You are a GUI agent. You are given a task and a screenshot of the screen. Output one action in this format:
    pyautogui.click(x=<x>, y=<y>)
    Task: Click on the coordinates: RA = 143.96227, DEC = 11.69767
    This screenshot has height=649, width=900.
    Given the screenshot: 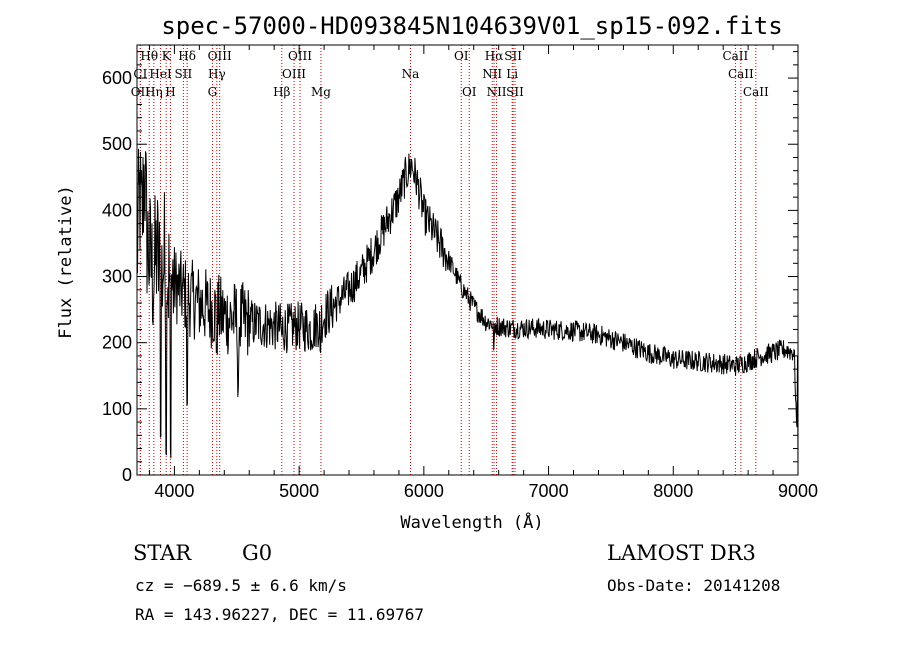 What is the action you would take?
    pyautogui.click(x=279, y=614)
    